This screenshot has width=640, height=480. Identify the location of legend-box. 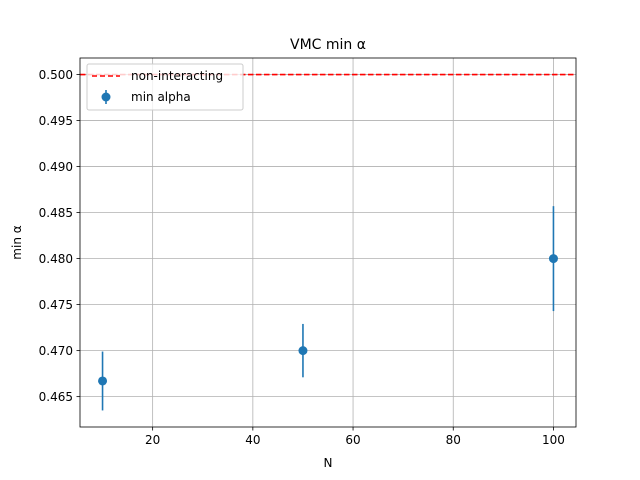
(165, 87).